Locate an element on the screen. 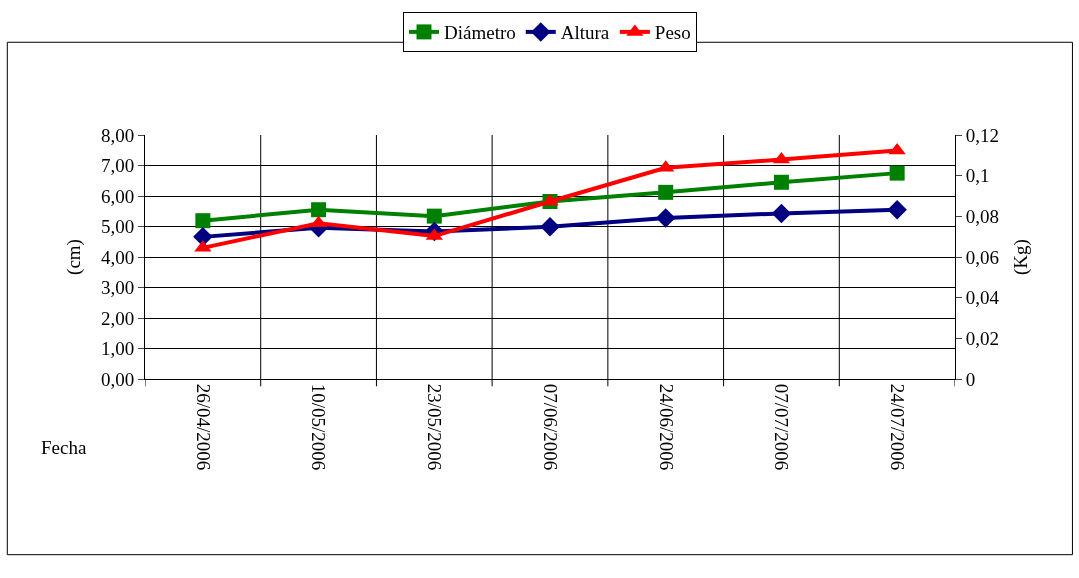 Image resolution: width=1079 pixels, height=578 pixels. y2-tick-label: 0,08 is located at coordinates (982, 216).